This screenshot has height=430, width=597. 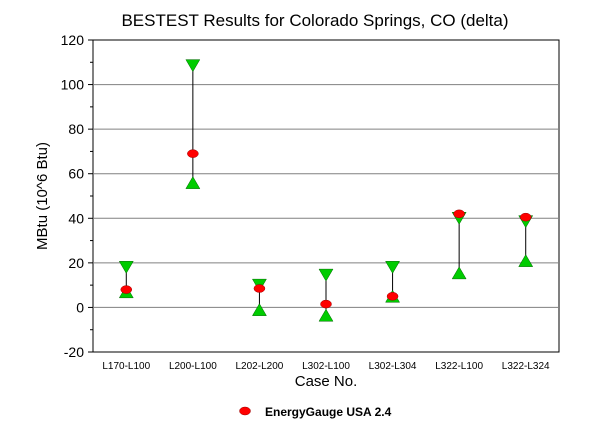 What do you see at coordinates (76, 263) in the screenshot?
I see `y-tick-label: 20` at bounding box center [76, 263].